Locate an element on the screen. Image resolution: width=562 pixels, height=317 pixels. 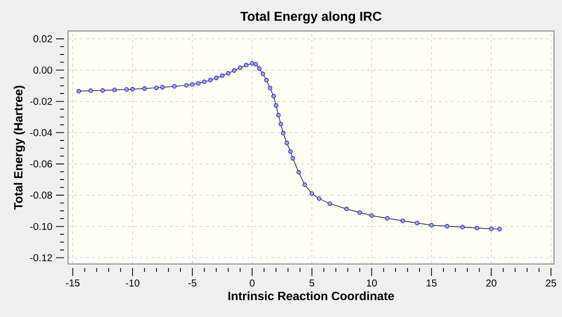
x-tick-label: 20 is located at coordinates (491, 283).